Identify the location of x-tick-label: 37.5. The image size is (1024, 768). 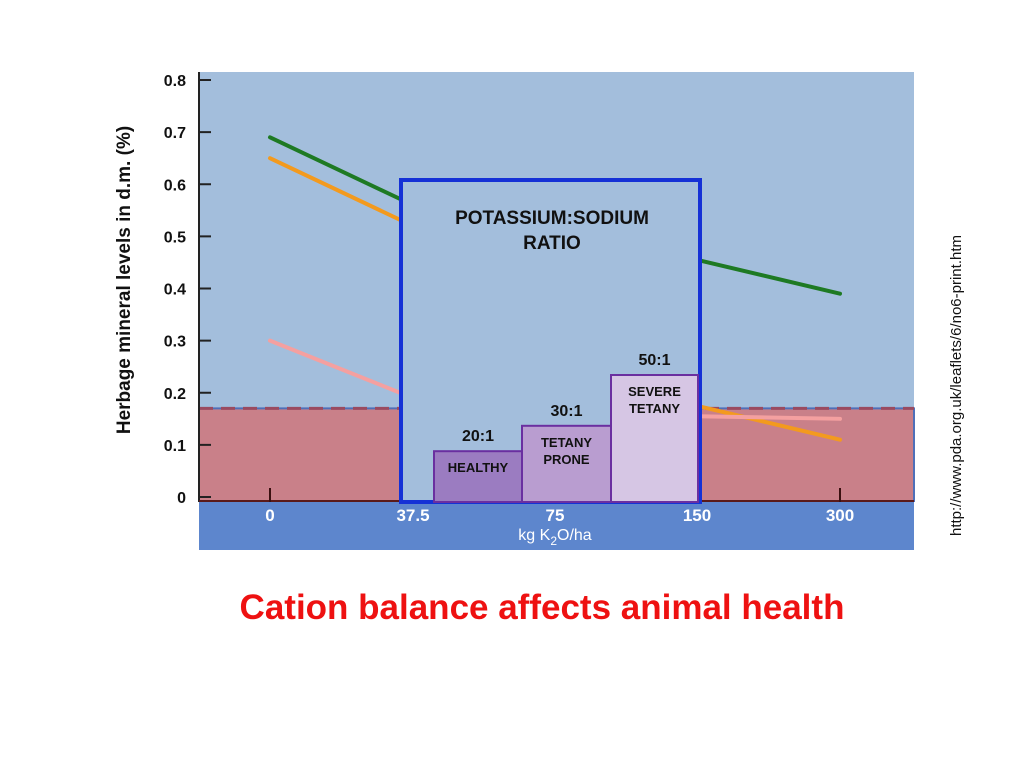
(412, 515).